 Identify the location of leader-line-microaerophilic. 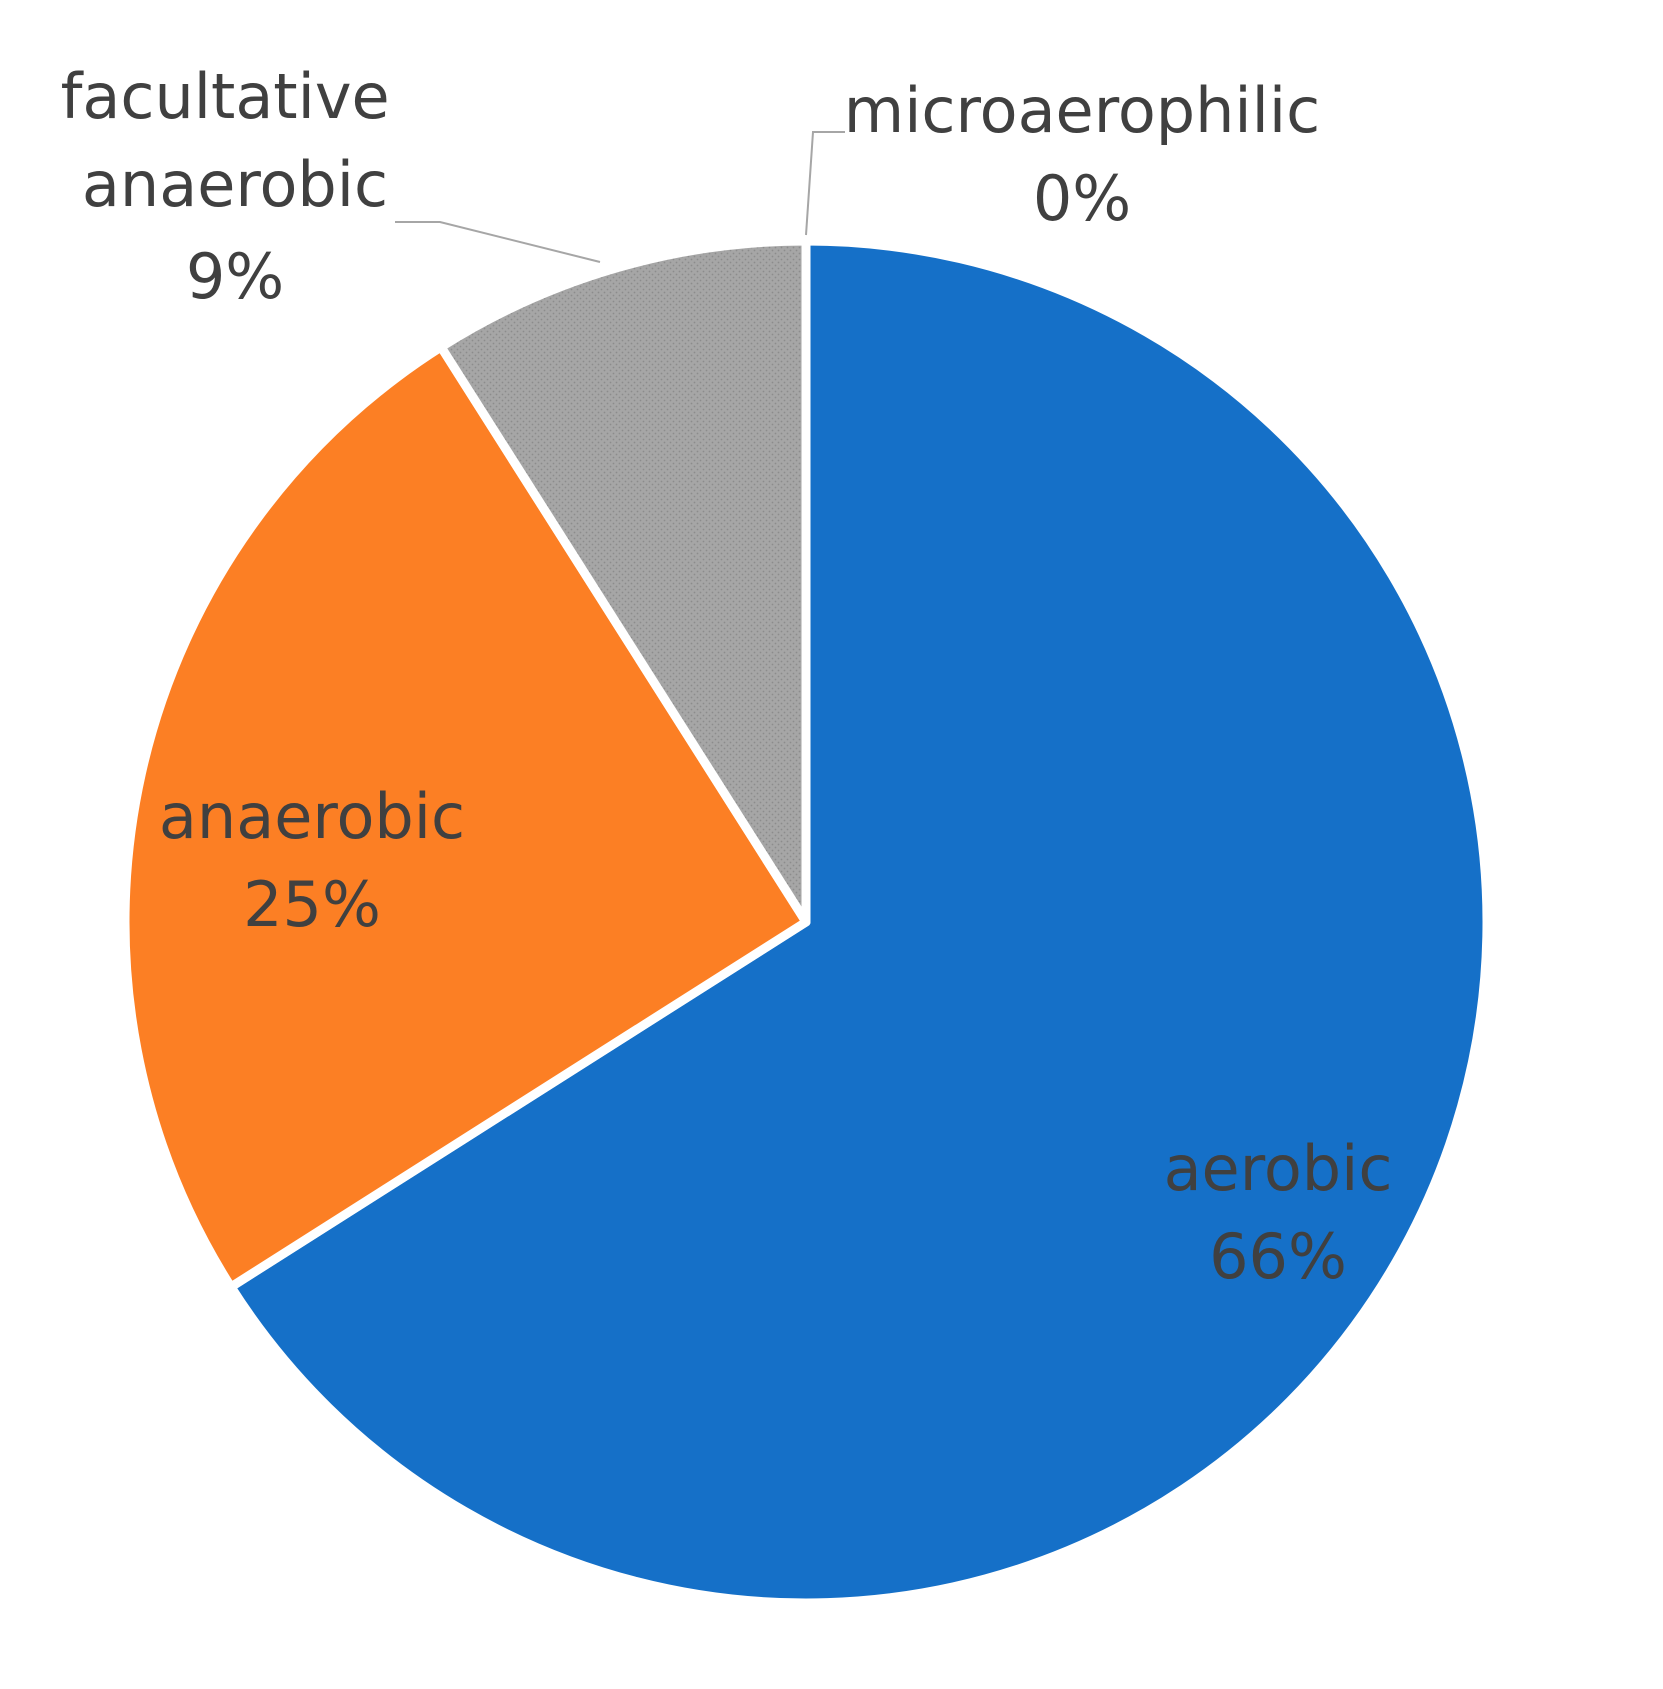
(825, 183).